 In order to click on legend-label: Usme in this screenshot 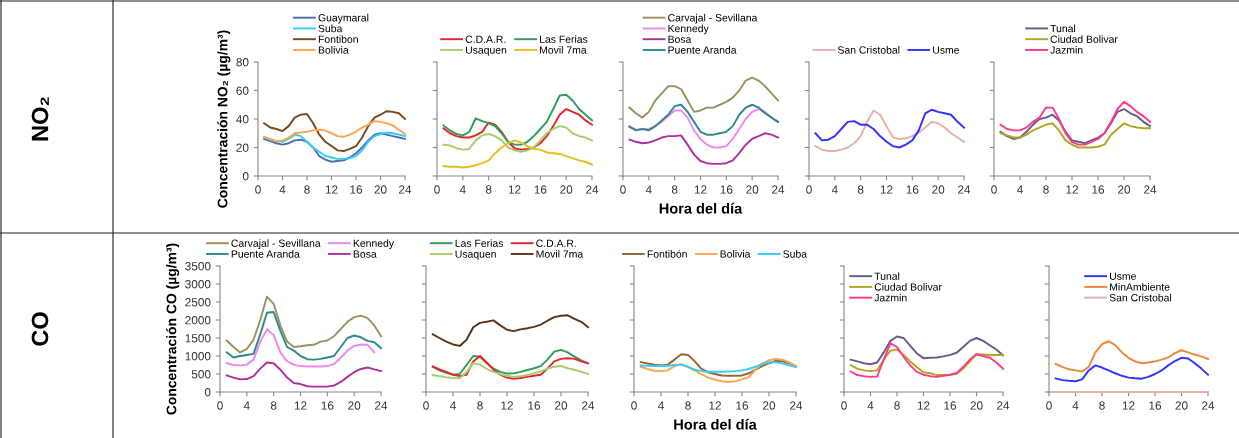, I will do `click(1123, 276)`.